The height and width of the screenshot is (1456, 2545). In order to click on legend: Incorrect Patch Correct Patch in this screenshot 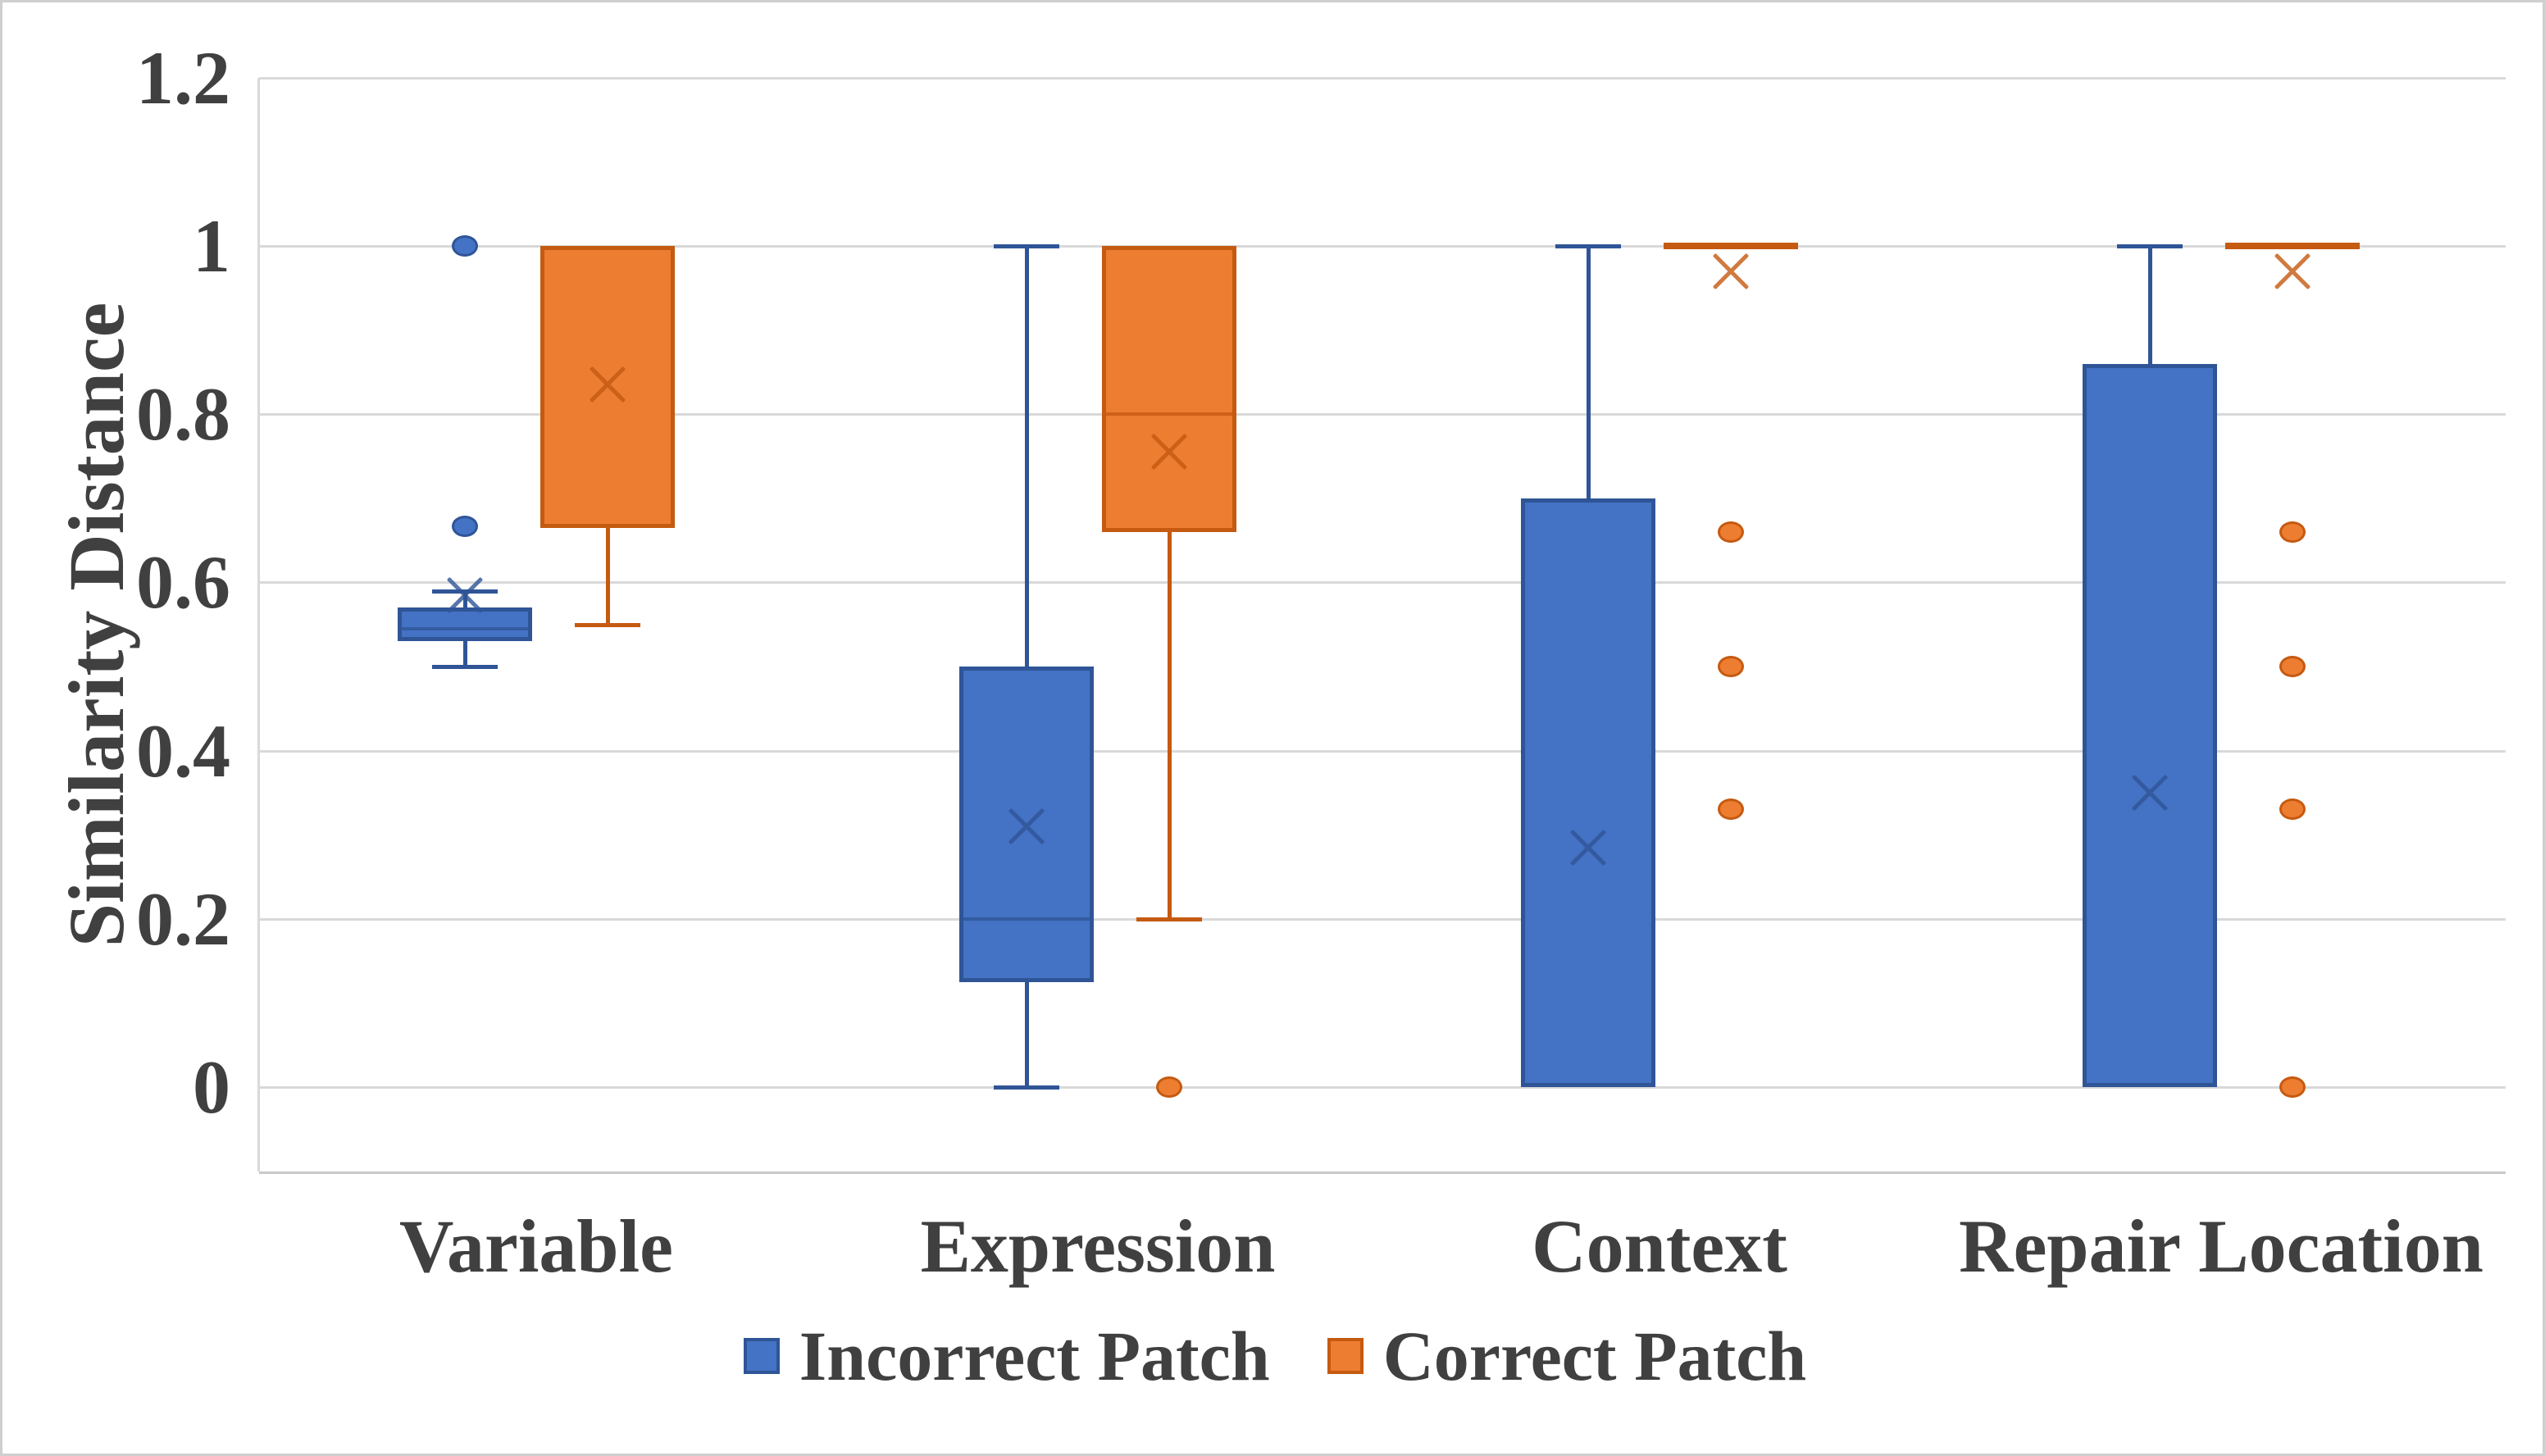, I will do `click(1272, 1356)`.